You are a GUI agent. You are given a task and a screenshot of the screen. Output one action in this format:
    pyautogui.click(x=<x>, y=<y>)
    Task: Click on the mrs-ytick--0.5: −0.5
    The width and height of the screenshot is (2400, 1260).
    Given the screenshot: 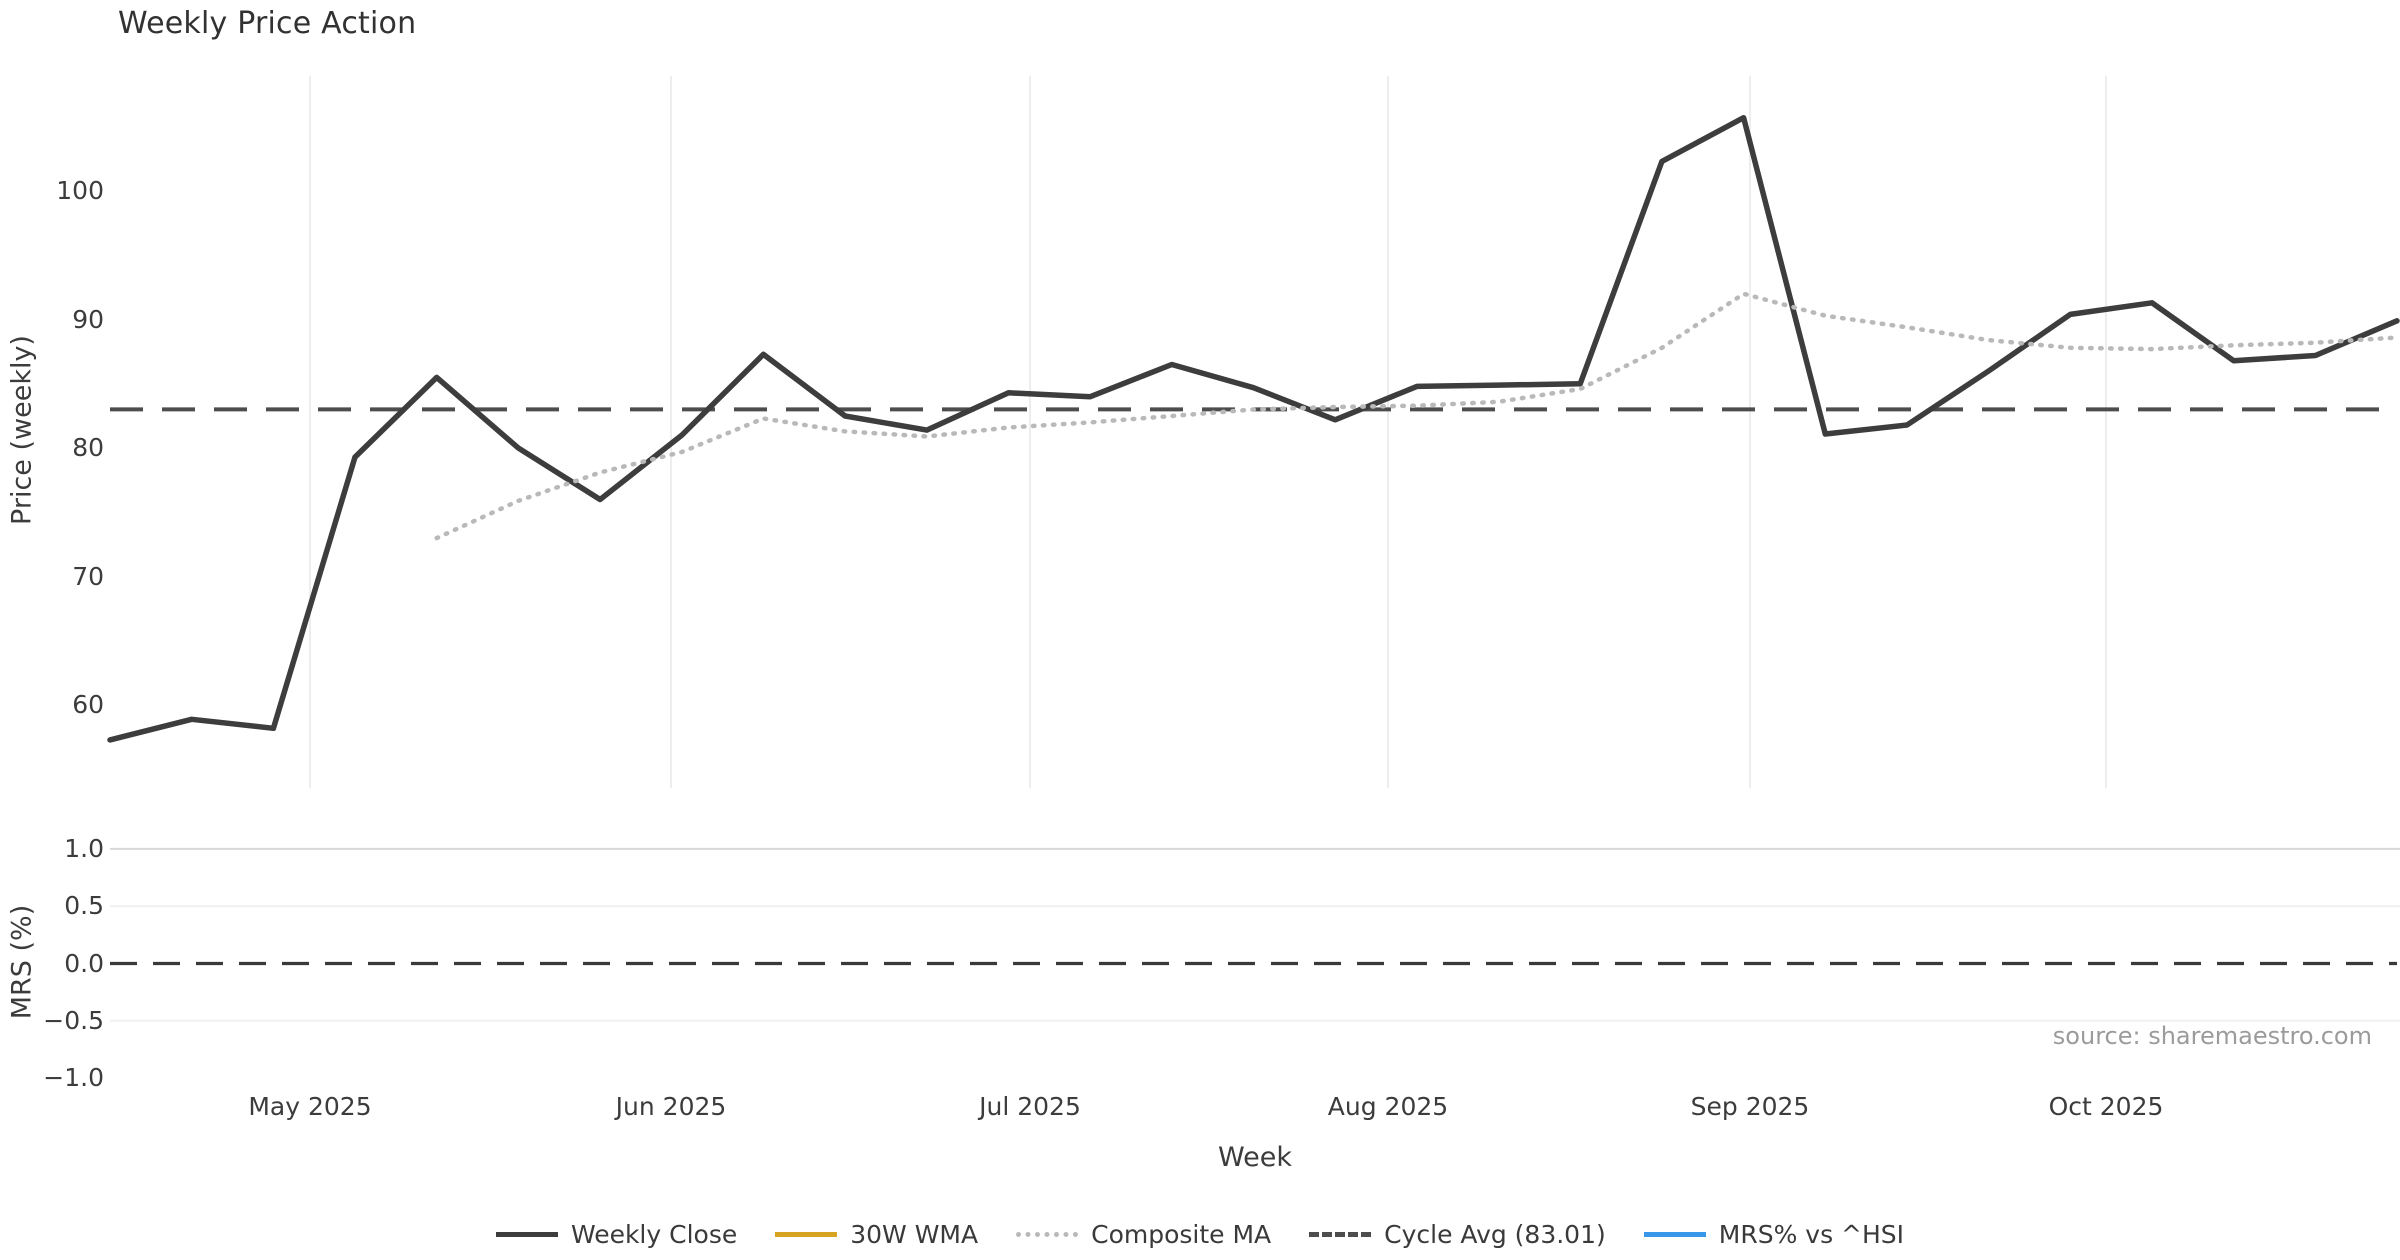 What is the action you would take?
    pyautogui.click(x=73, y=1020)
    